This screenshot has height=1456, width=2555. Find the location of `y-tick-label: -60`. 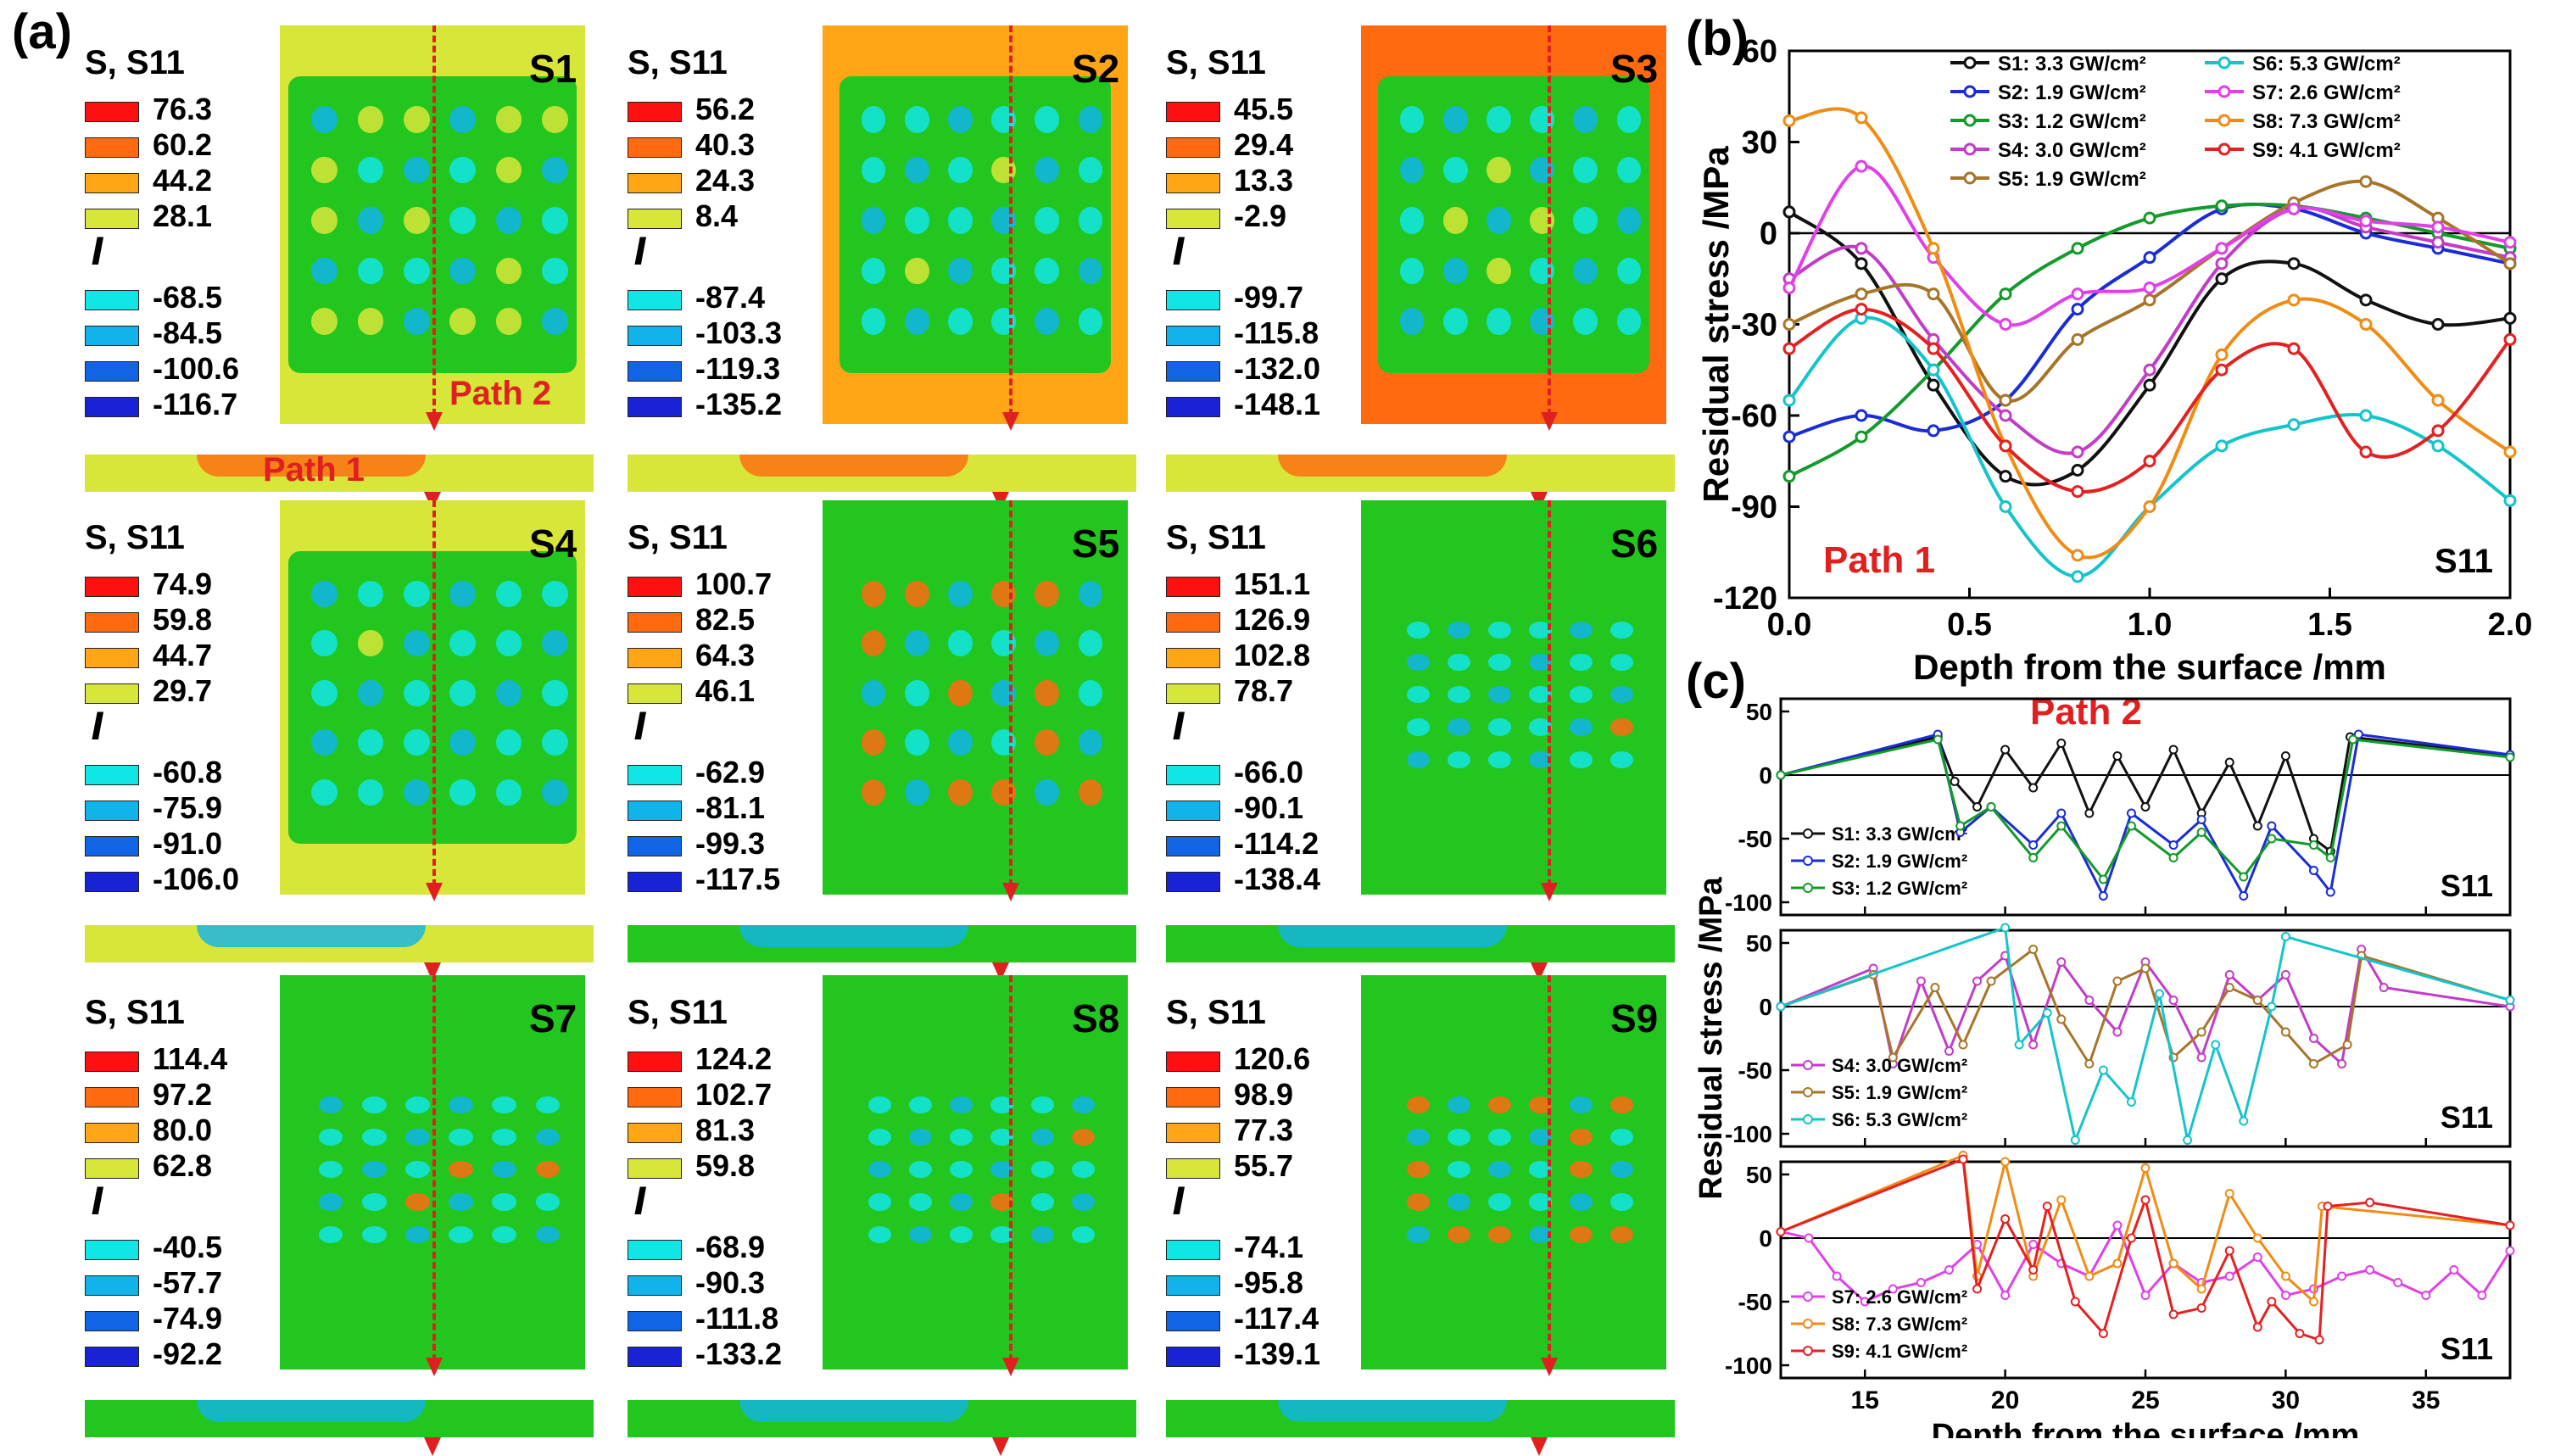

y-tick-label: -60 is located at coordinates (1754, 416).